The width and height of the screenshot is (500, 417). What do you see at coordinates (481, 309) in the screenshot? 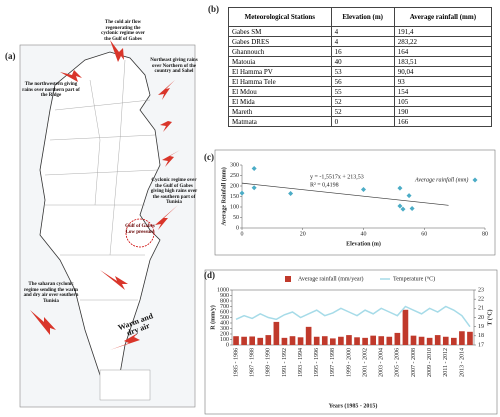
I see `y2-tick-label: 21` at bounding box center [481, 309].